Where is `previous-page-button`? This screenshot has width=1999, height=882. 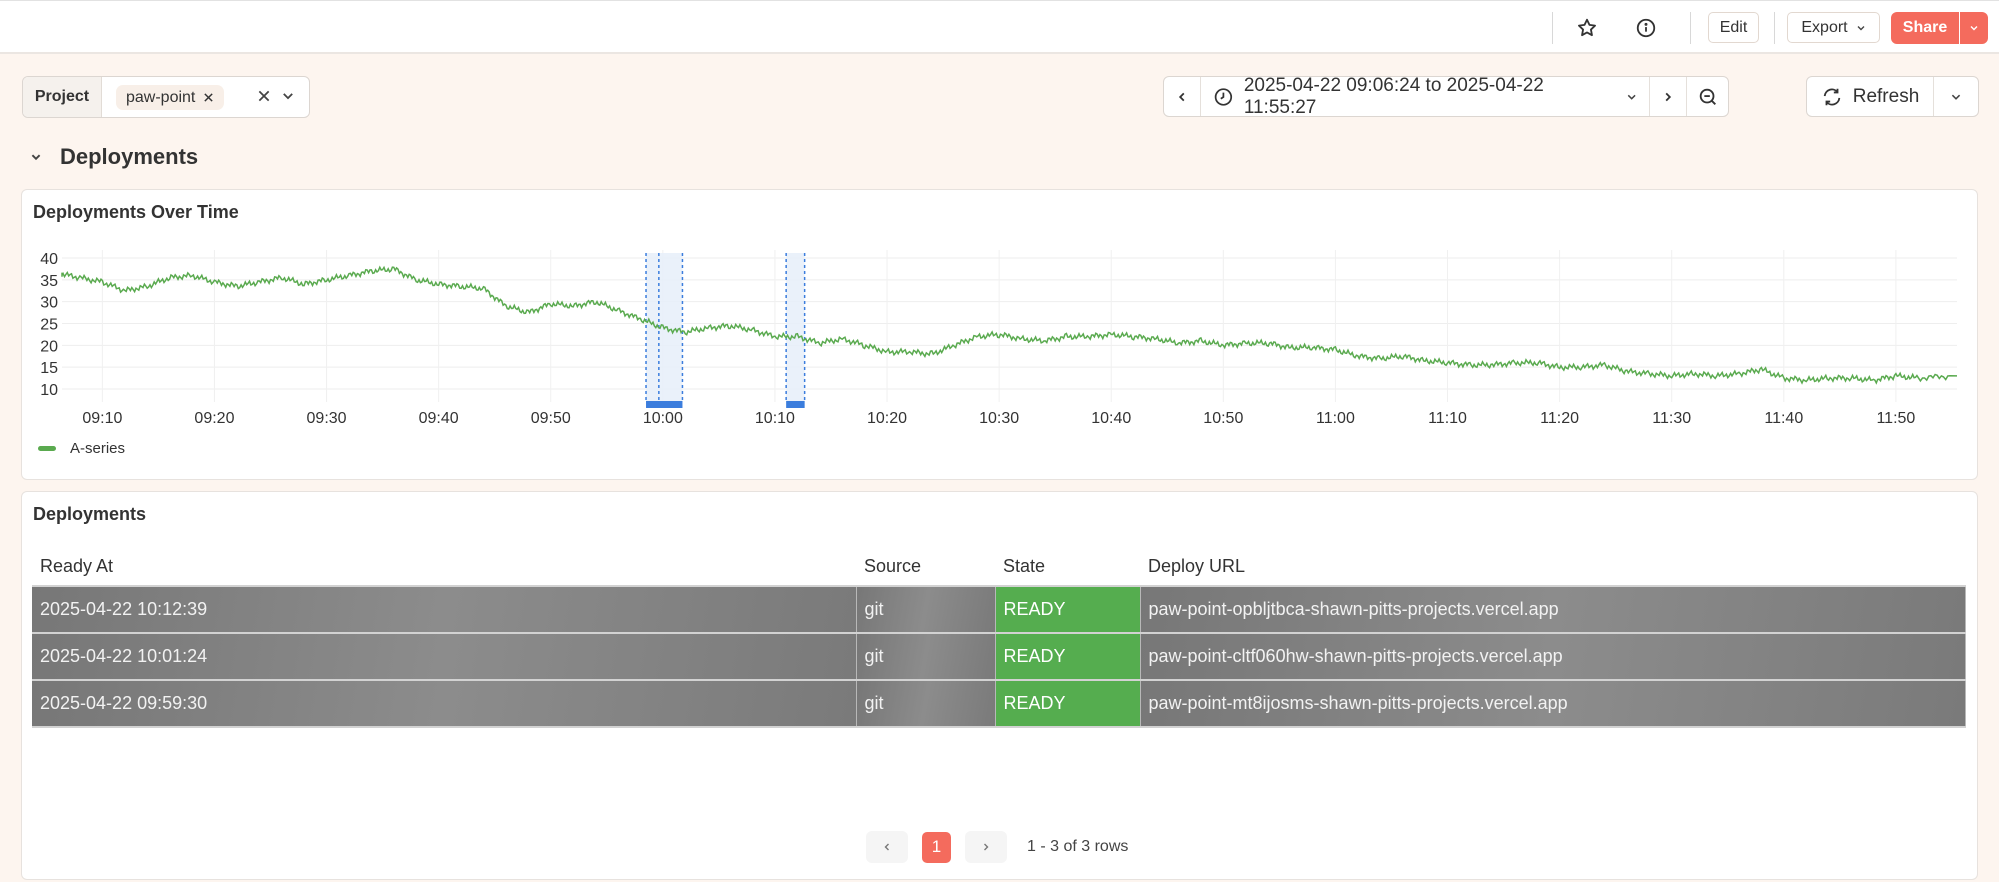 previous-page-button is located at coordinates (887, 847).